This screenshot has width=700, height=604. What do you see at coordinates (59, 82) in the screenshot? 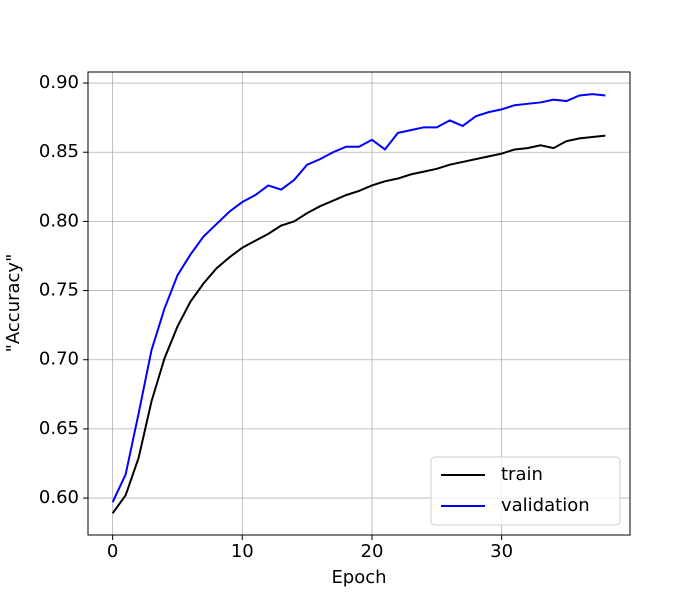
I see `y-tick-label: 0.90` at bounding box center [59, 82].